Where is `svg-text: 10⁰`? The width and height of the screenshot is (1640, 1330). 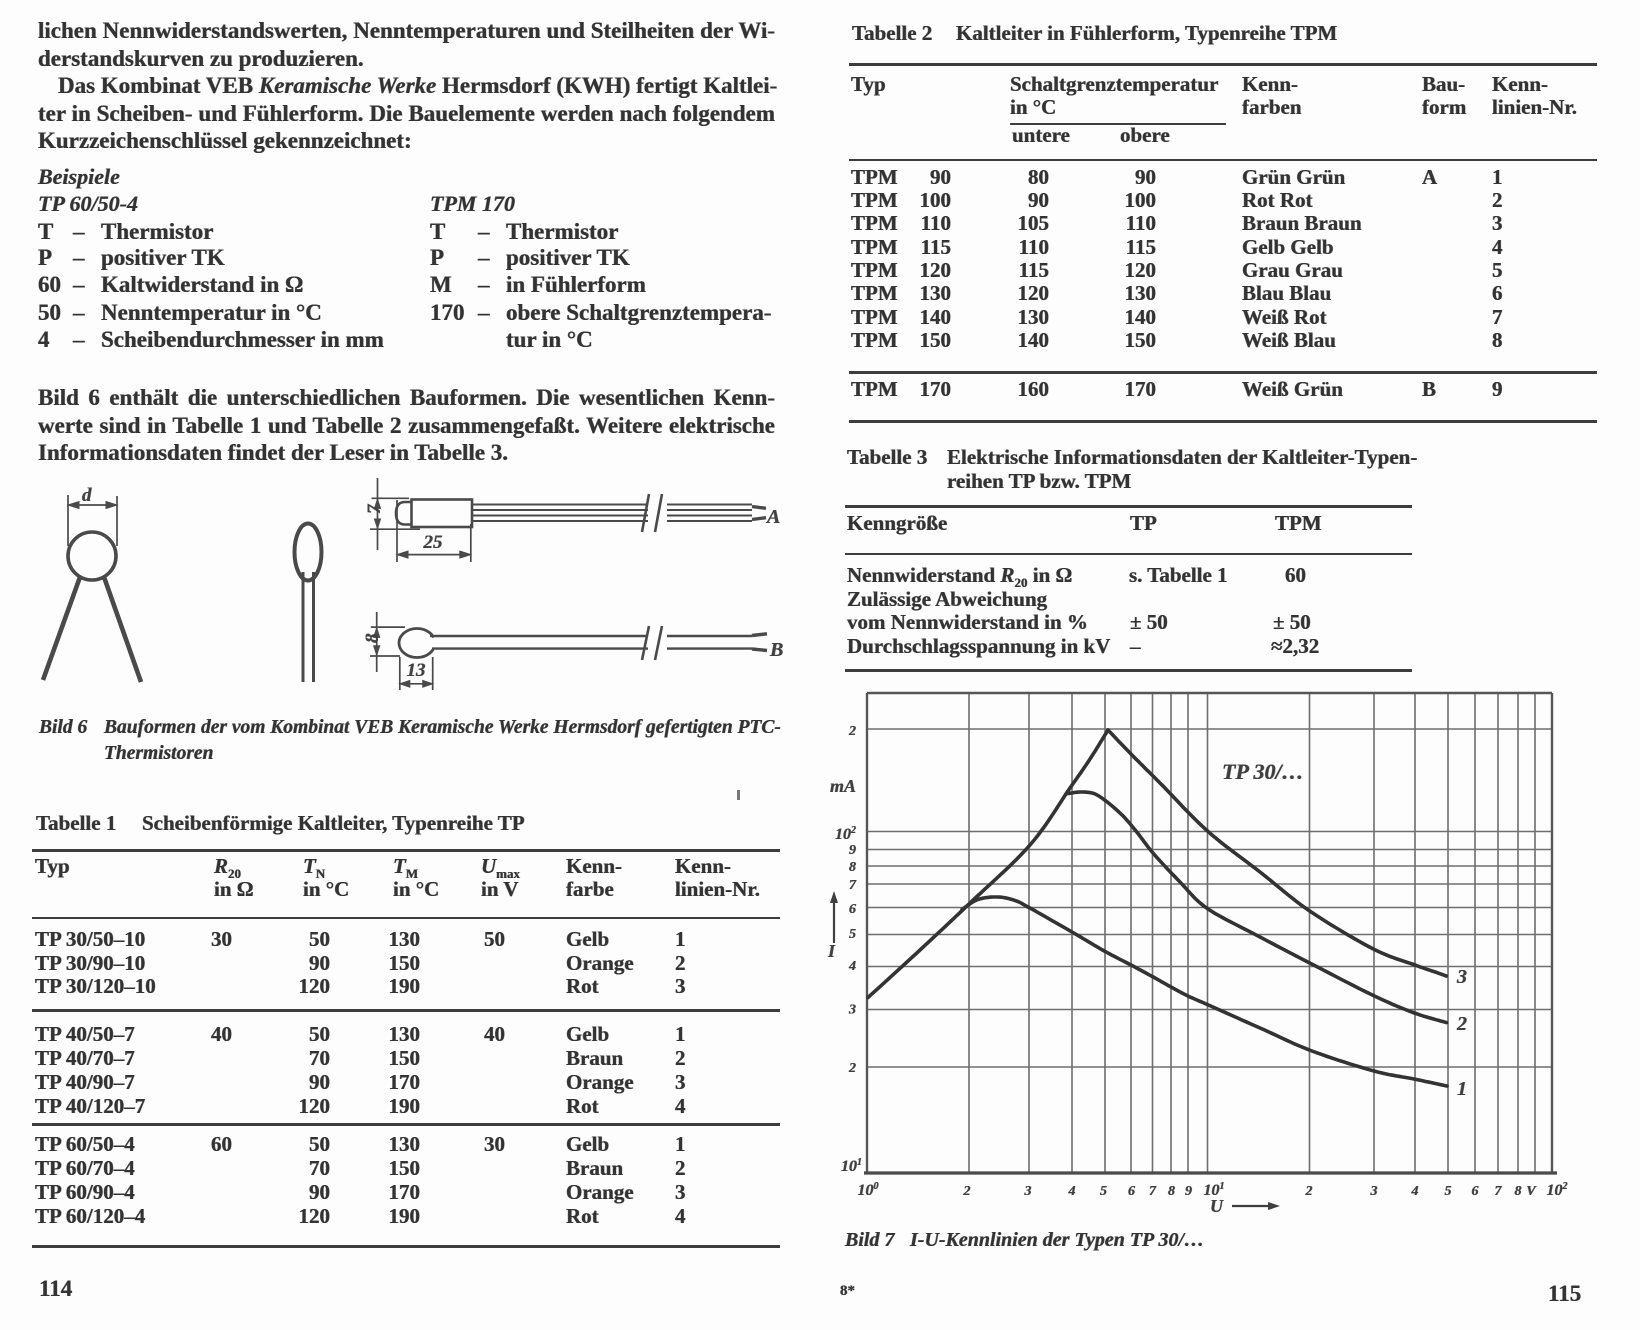 svg-text: 10⁰ is located at coordinates (868, 1190).